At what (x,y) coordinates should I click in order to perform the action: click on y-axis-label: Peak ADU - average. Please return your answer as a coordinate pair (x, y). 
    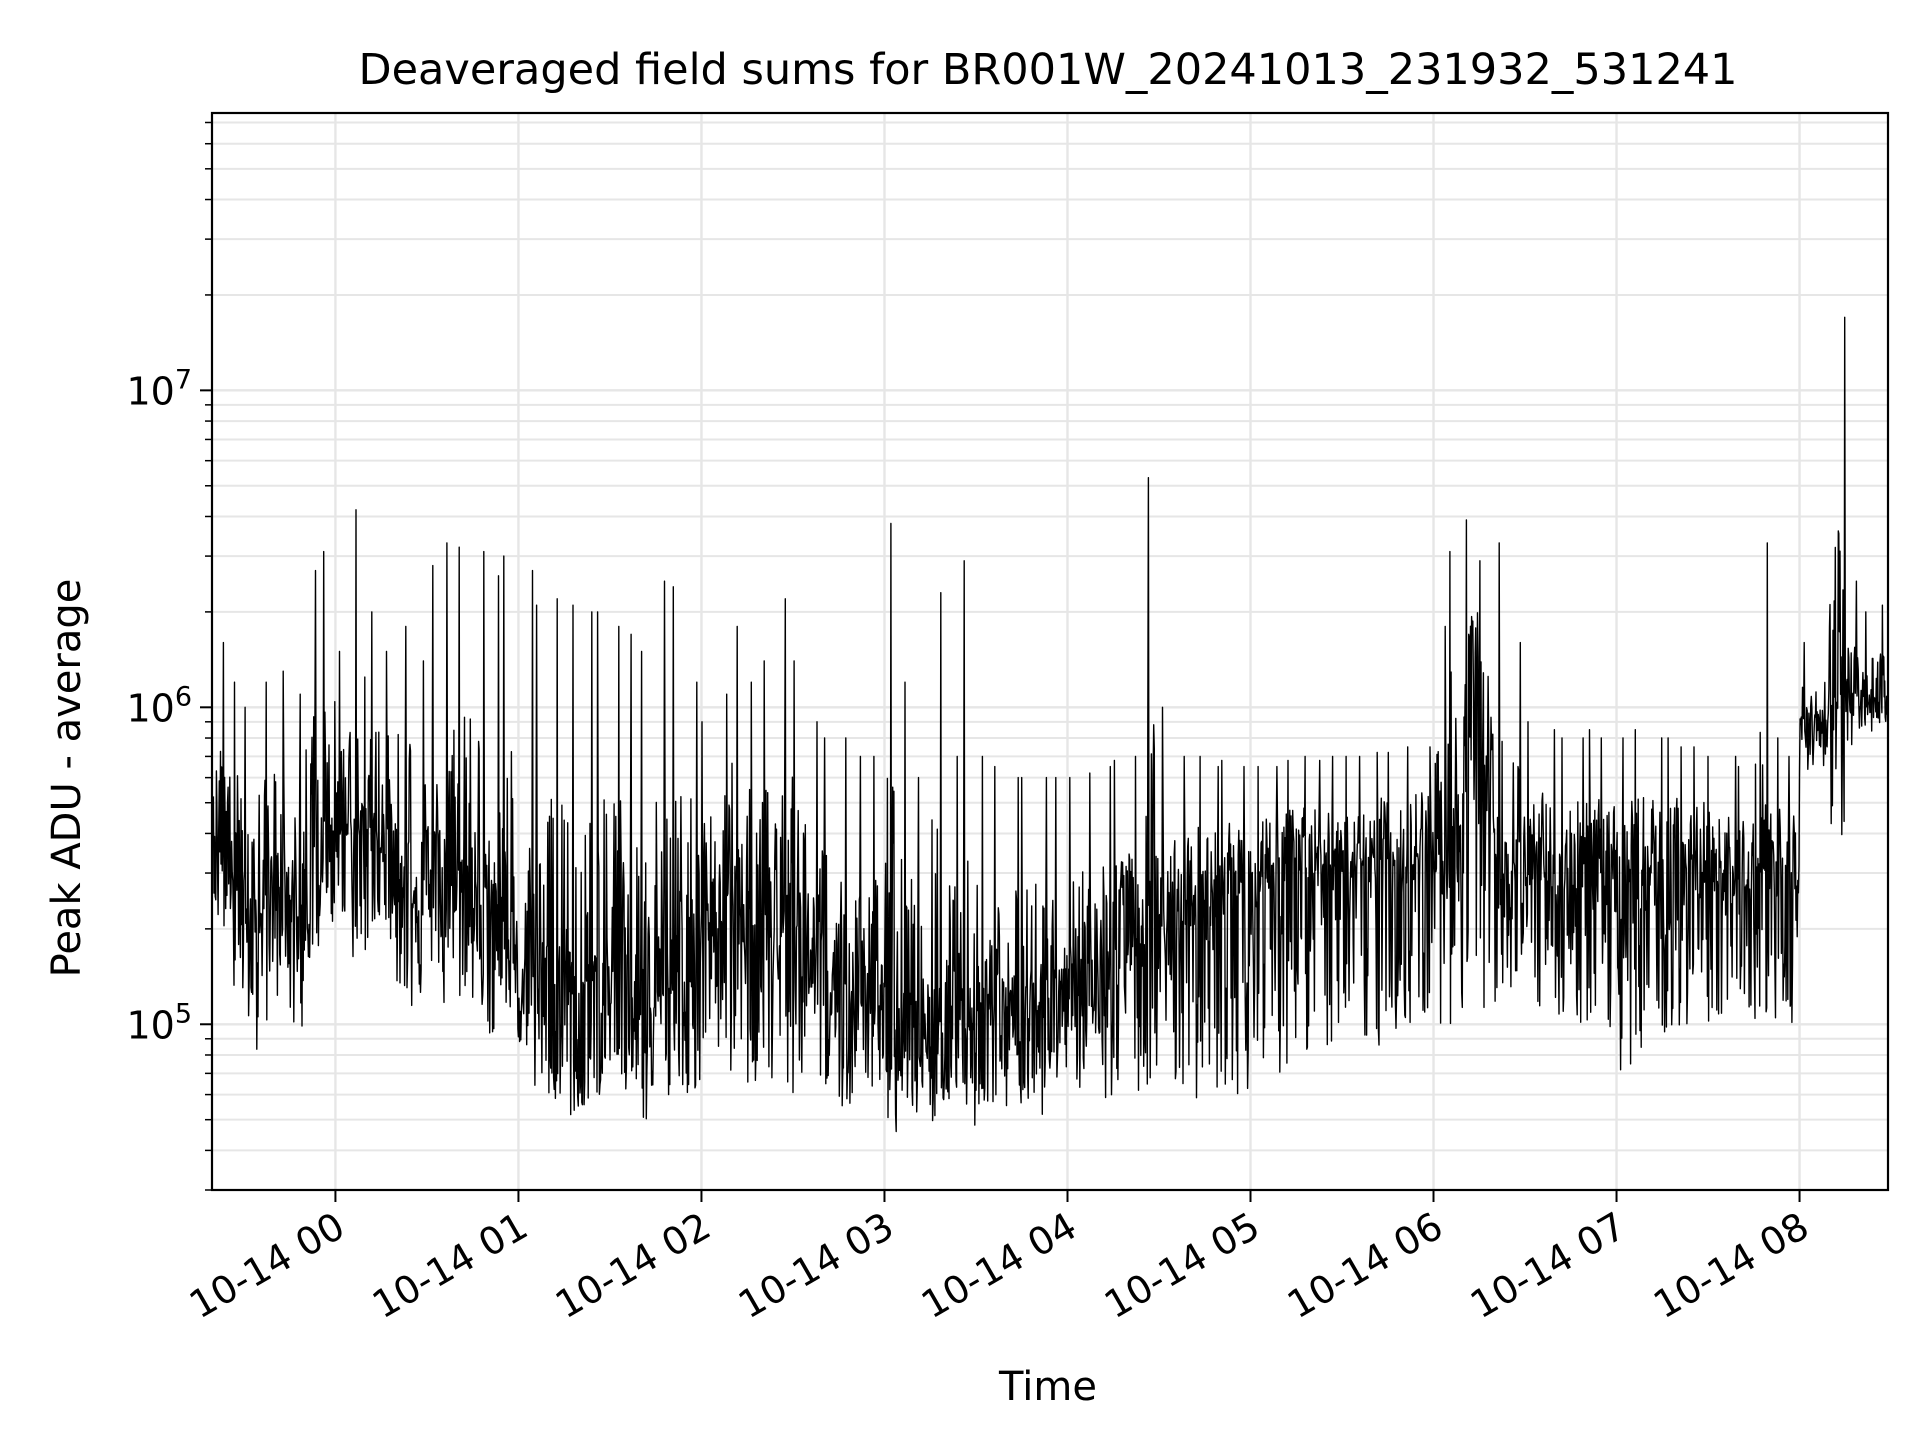
    Looking at the image, I should click on (67, 778).